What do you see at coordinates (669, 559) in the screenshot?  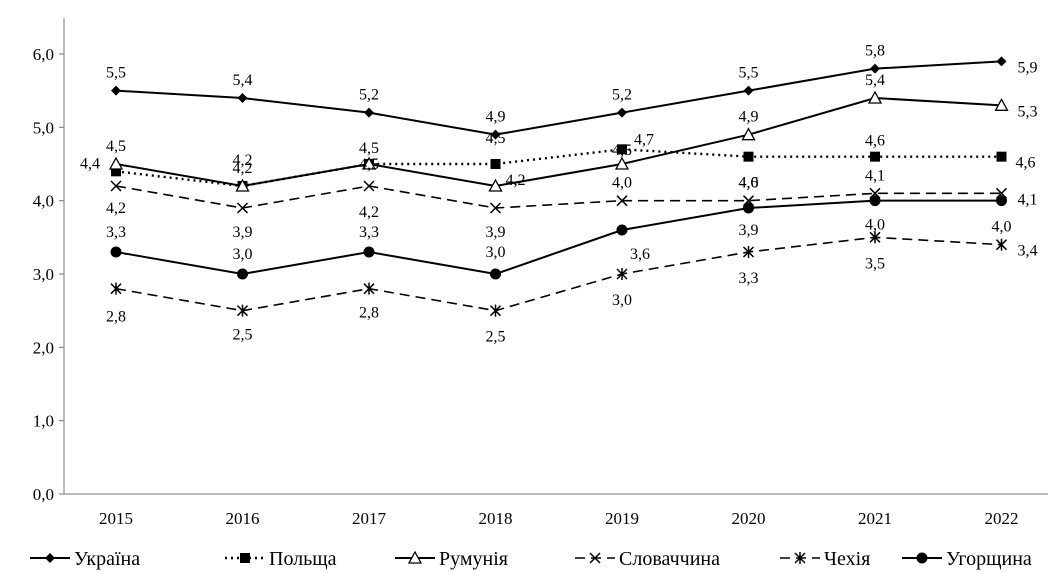 I see `legend-label: Словаччина` at bounding box center [669, 559].